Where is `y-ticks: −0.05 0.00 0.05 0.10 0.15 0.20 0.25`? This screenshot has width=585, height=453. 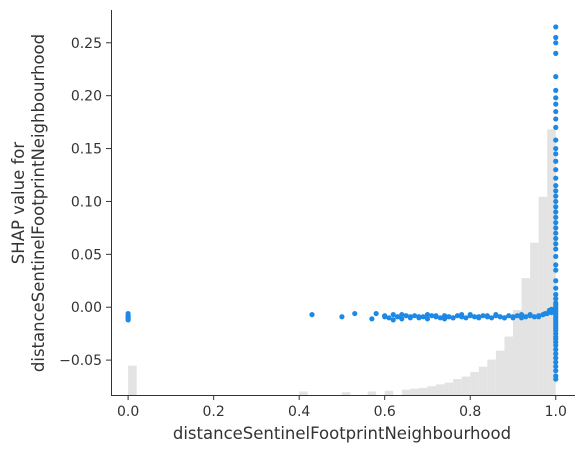 y-ticks: −0.05 0.00 0.05 0.10 0.15 0.20 0.25 is located at coordinates (85, 202).